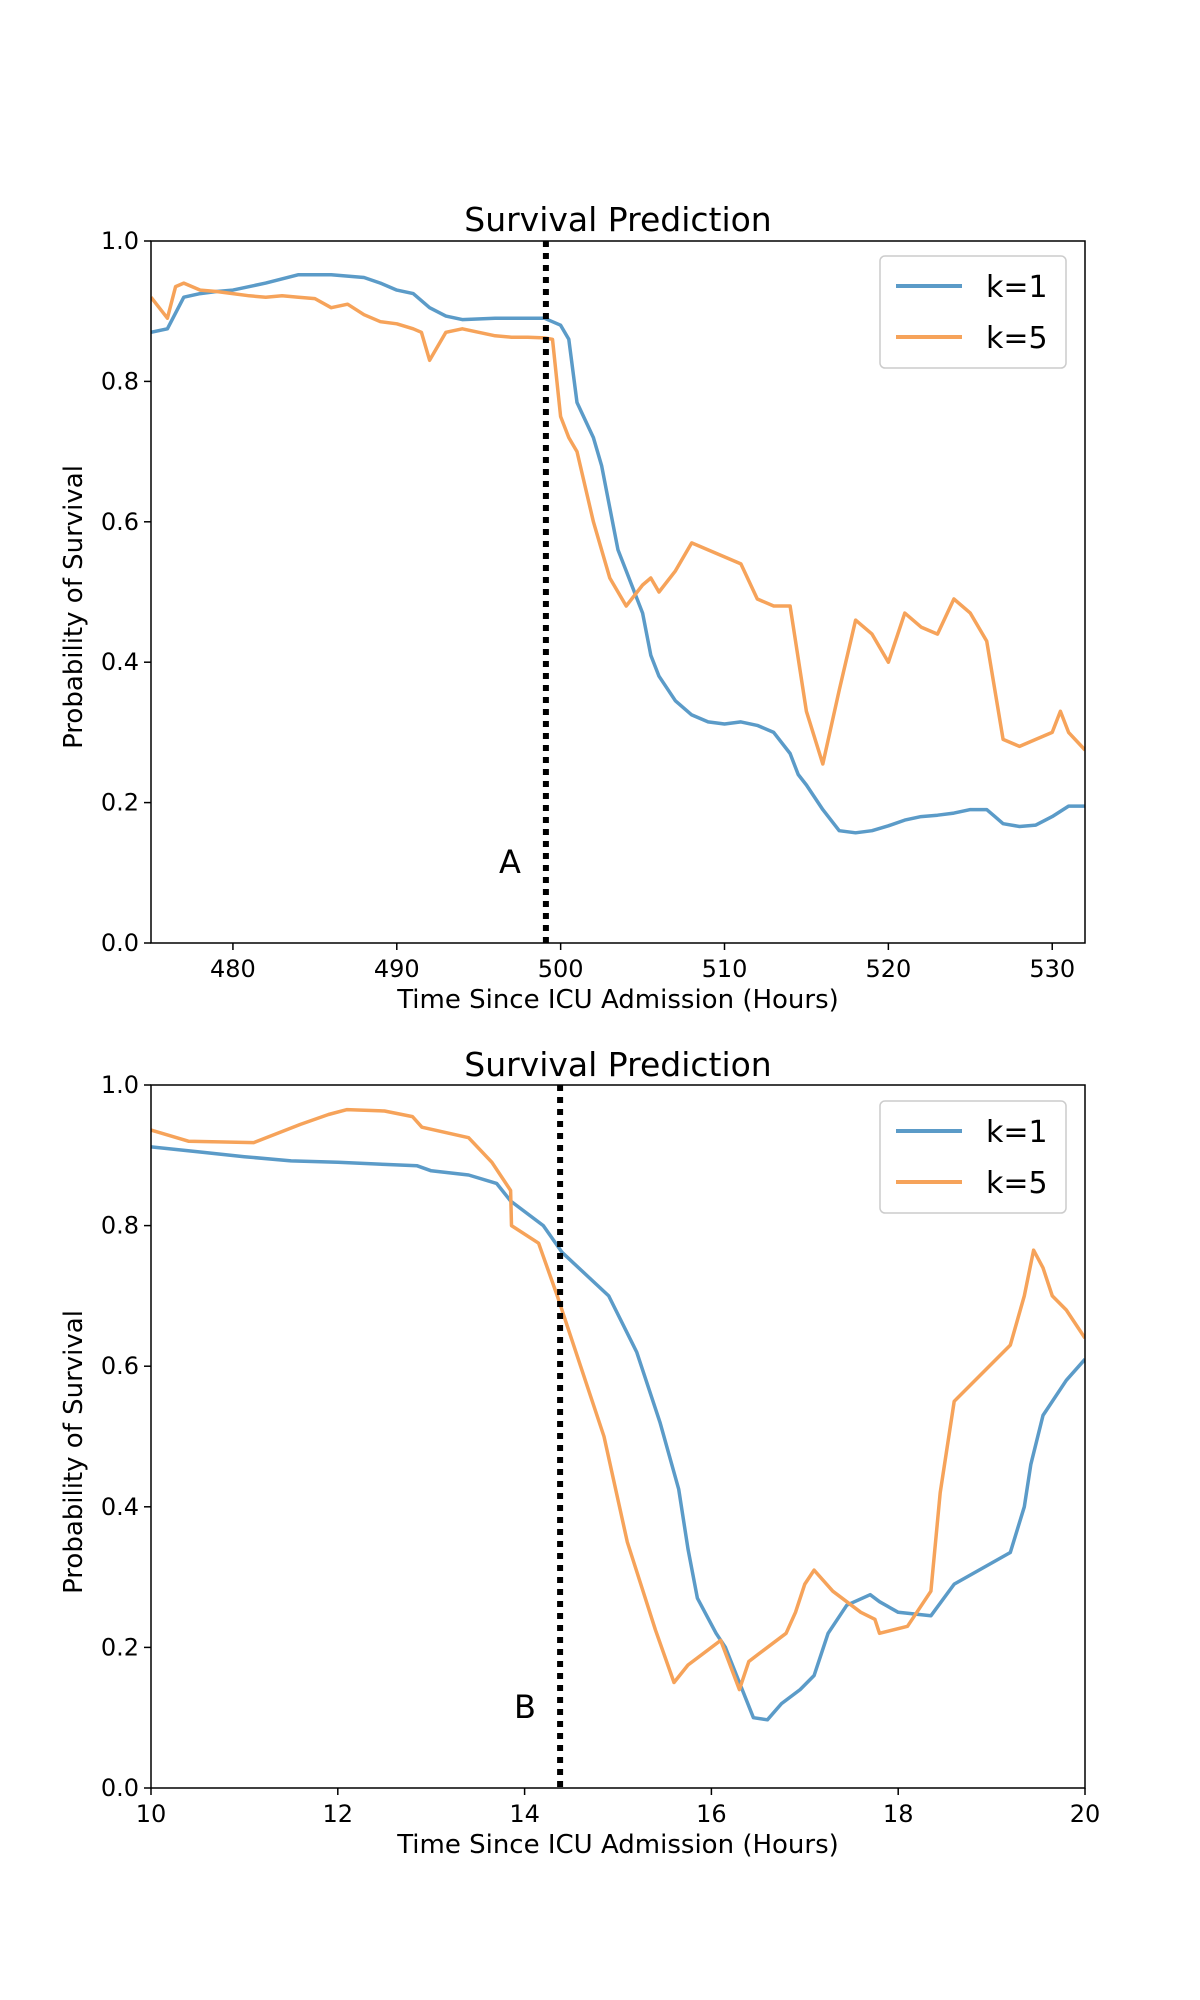  I want to click on x-tick-label: 12, so click(338, 1814).